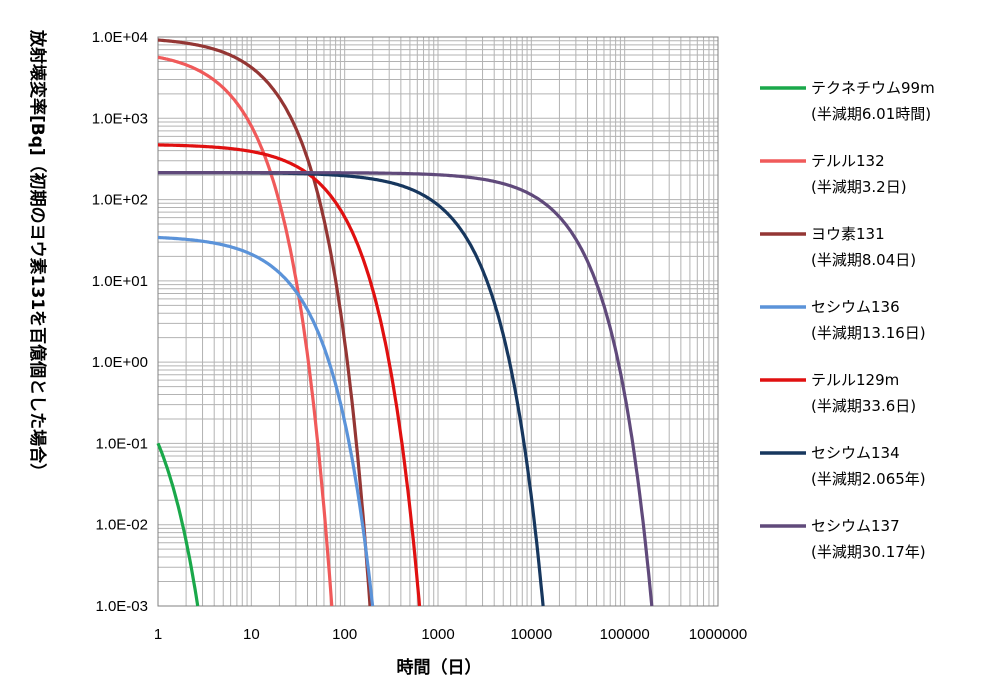 The image size is (991, 692). I want to click on legend-half-life: (半減期6.01時間), so click(871, 114).